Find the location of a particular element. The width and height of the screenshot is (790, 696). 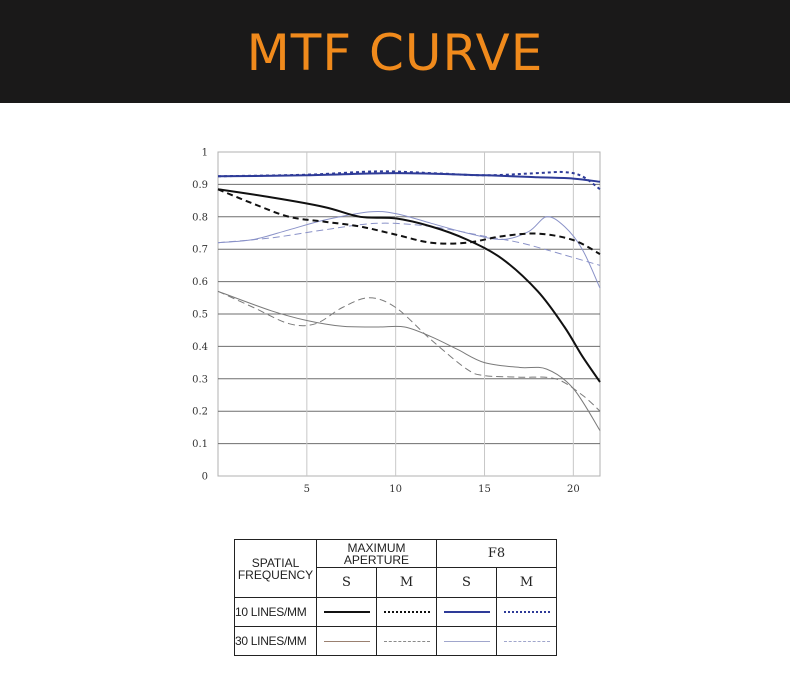

y-tick-label: 0.4 is located at coordinates (200, 347).